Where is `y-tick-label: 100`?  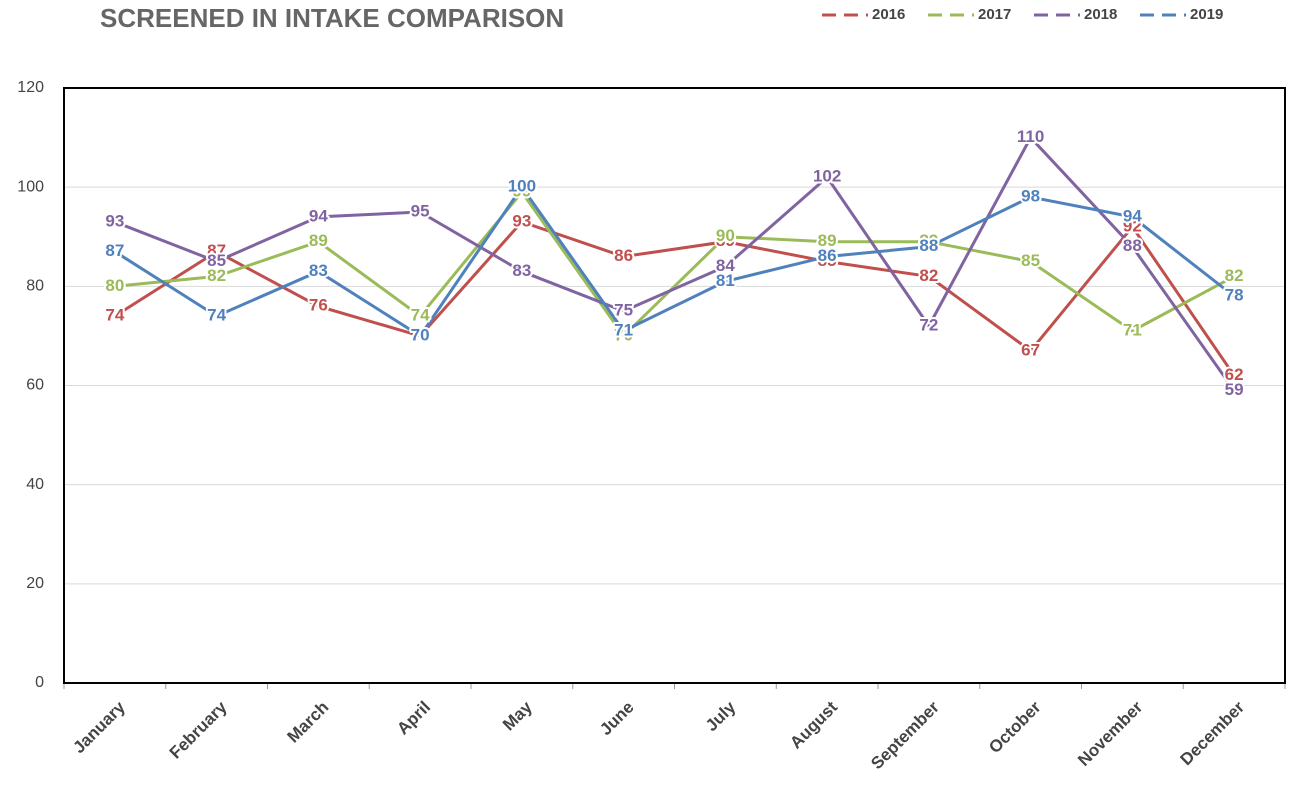
y-tick-label: 100 is located at coordinates (30, 186).